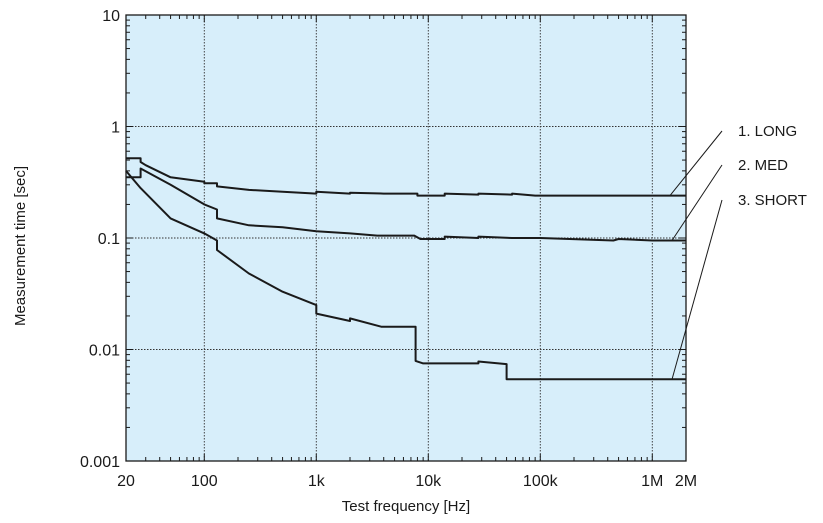 This screenshot has height=523, width=823. I want to click on x-tick-label: 20, so click(126, 481).